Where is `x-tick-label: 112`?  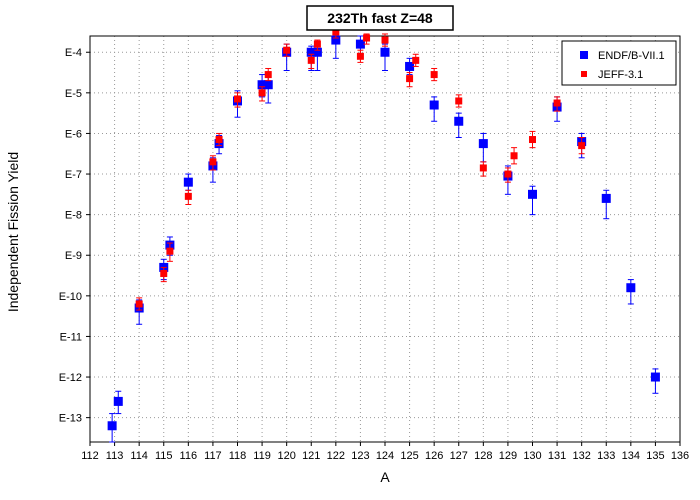 x-tick-label: 112 is located at coordinates (90, 456).